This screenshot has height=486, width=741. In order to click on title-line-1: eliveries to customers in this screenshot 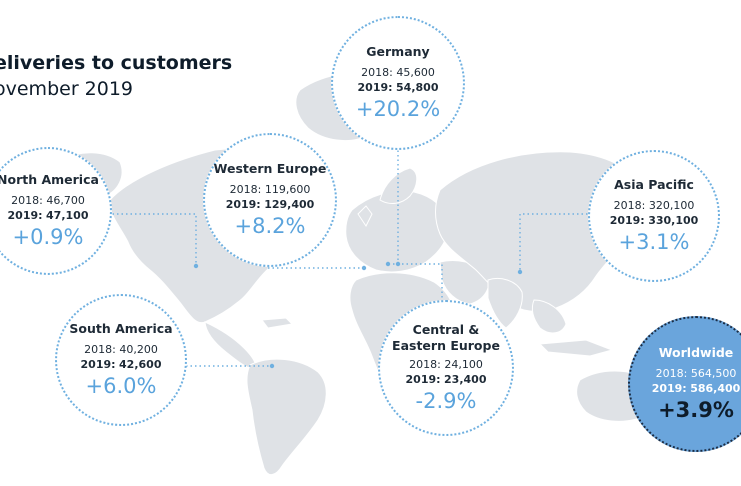, I will do `click(116, 63)`.